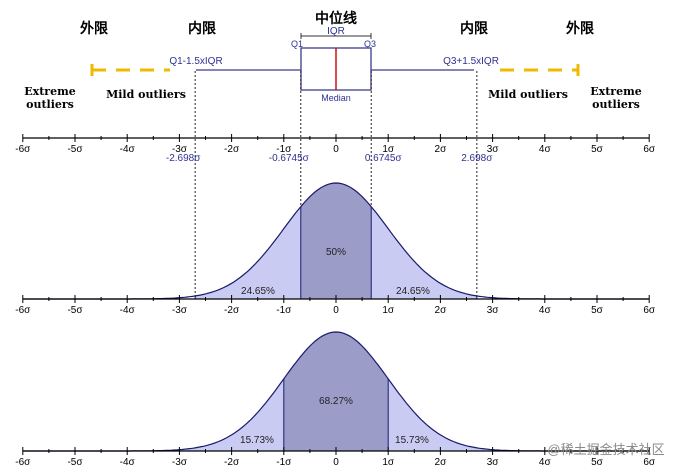 The height and width of the screenshot is (476, 680). What do you see at coordinates (180, 149) in the screenshot?
I see `axis0-tick-label: -3σ` at bounding box center [180, 149].